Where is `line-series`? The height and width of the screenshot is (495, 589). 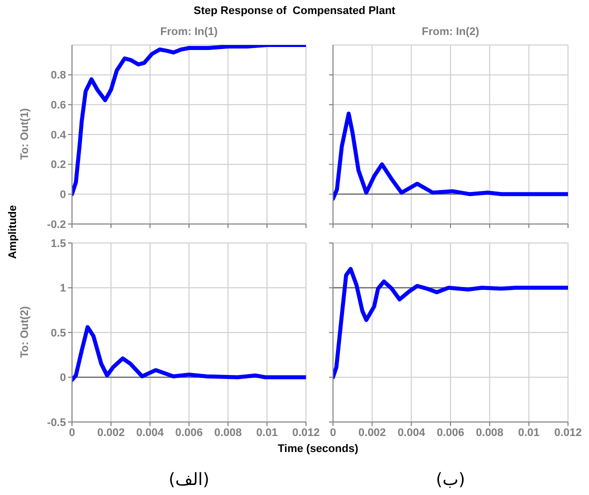 line-series is located at coordinates (189, 353).